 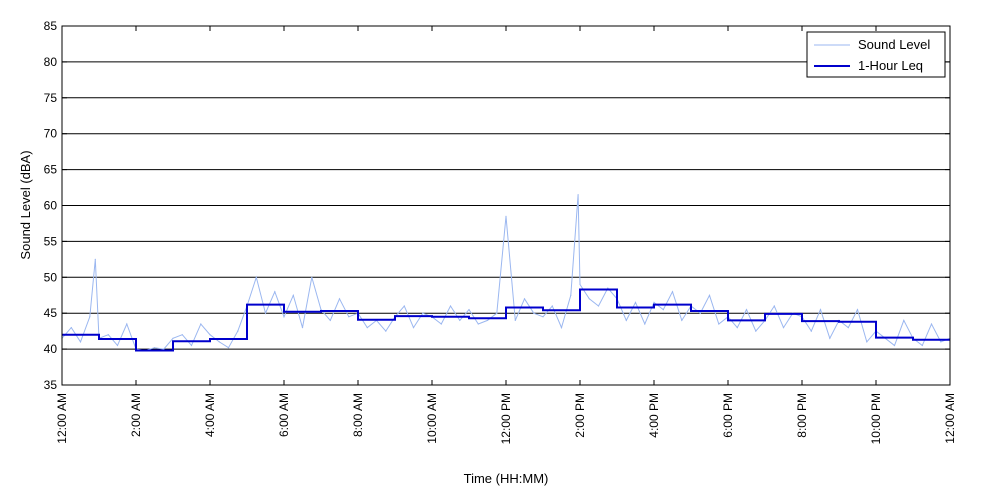 I want to click on x-tick-label: 4:00 AM, so click(x=210, y=415).